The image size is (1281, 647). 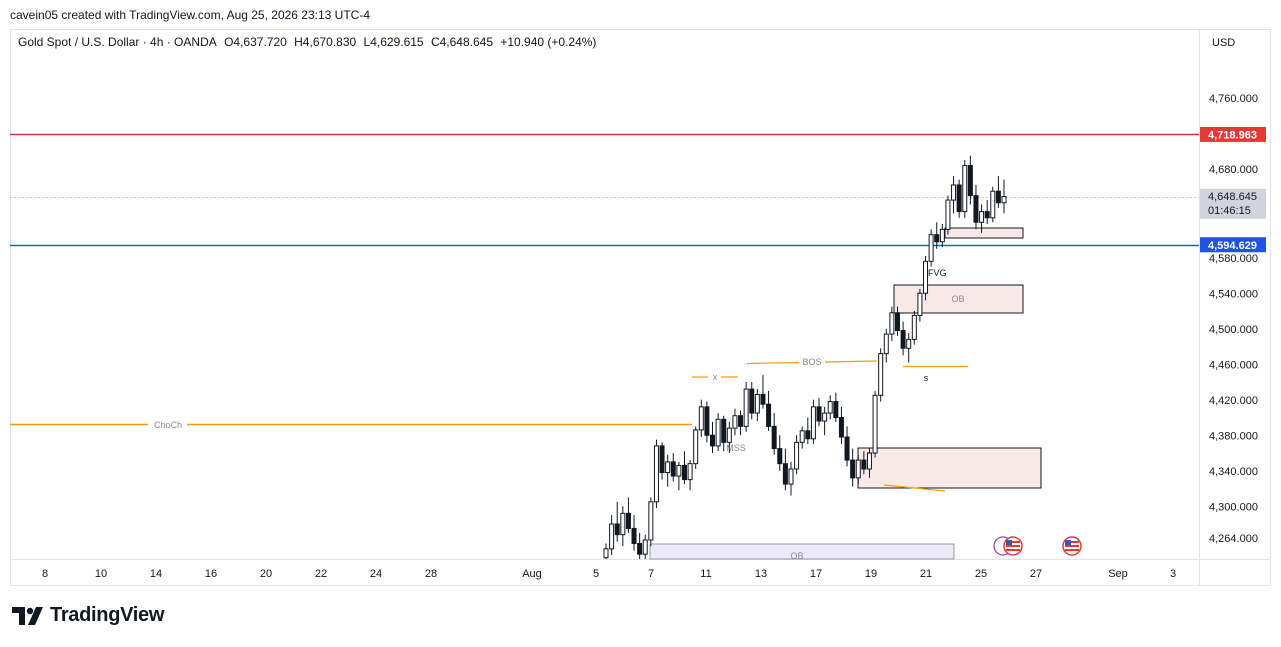 What do you see at coordinates (1008, 546) in the screenshot?
I see `us-flag-event-icon` at bounding box center [1008, 546].